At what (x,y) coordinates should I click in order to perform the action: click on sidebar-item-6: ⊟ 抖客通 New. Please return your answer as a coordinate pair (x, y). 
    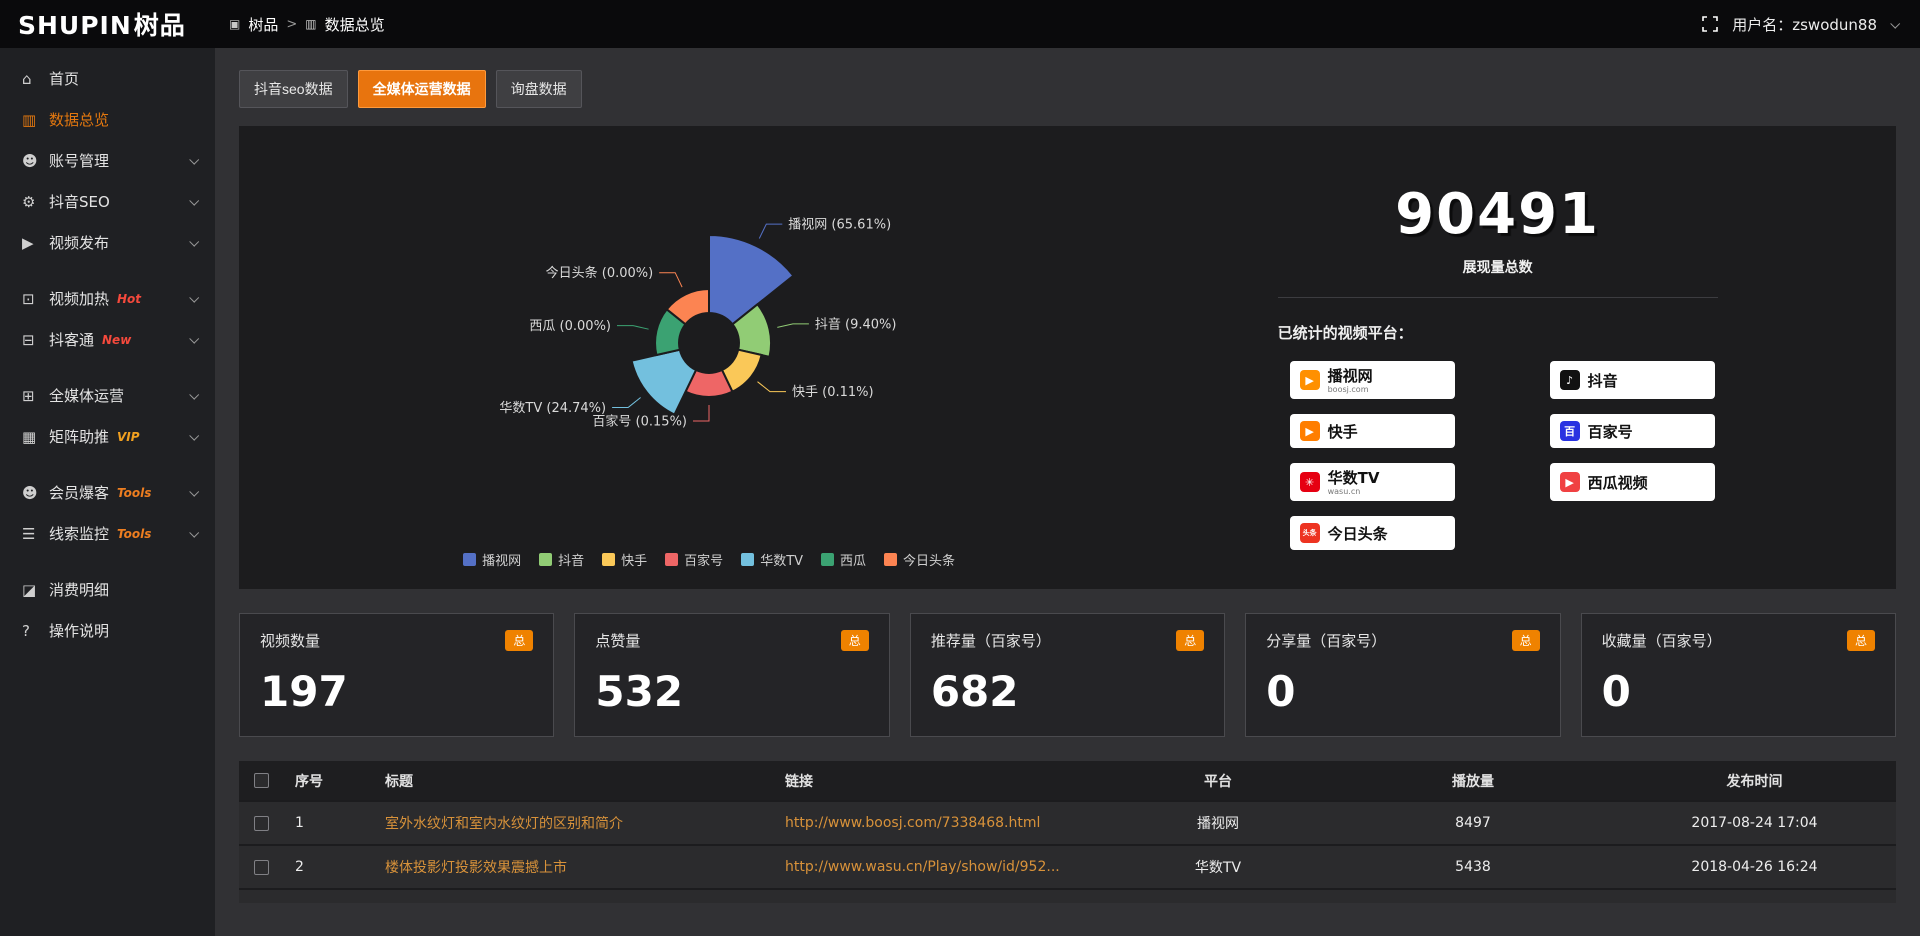
    Looking at the image, I should click on (107, 339).